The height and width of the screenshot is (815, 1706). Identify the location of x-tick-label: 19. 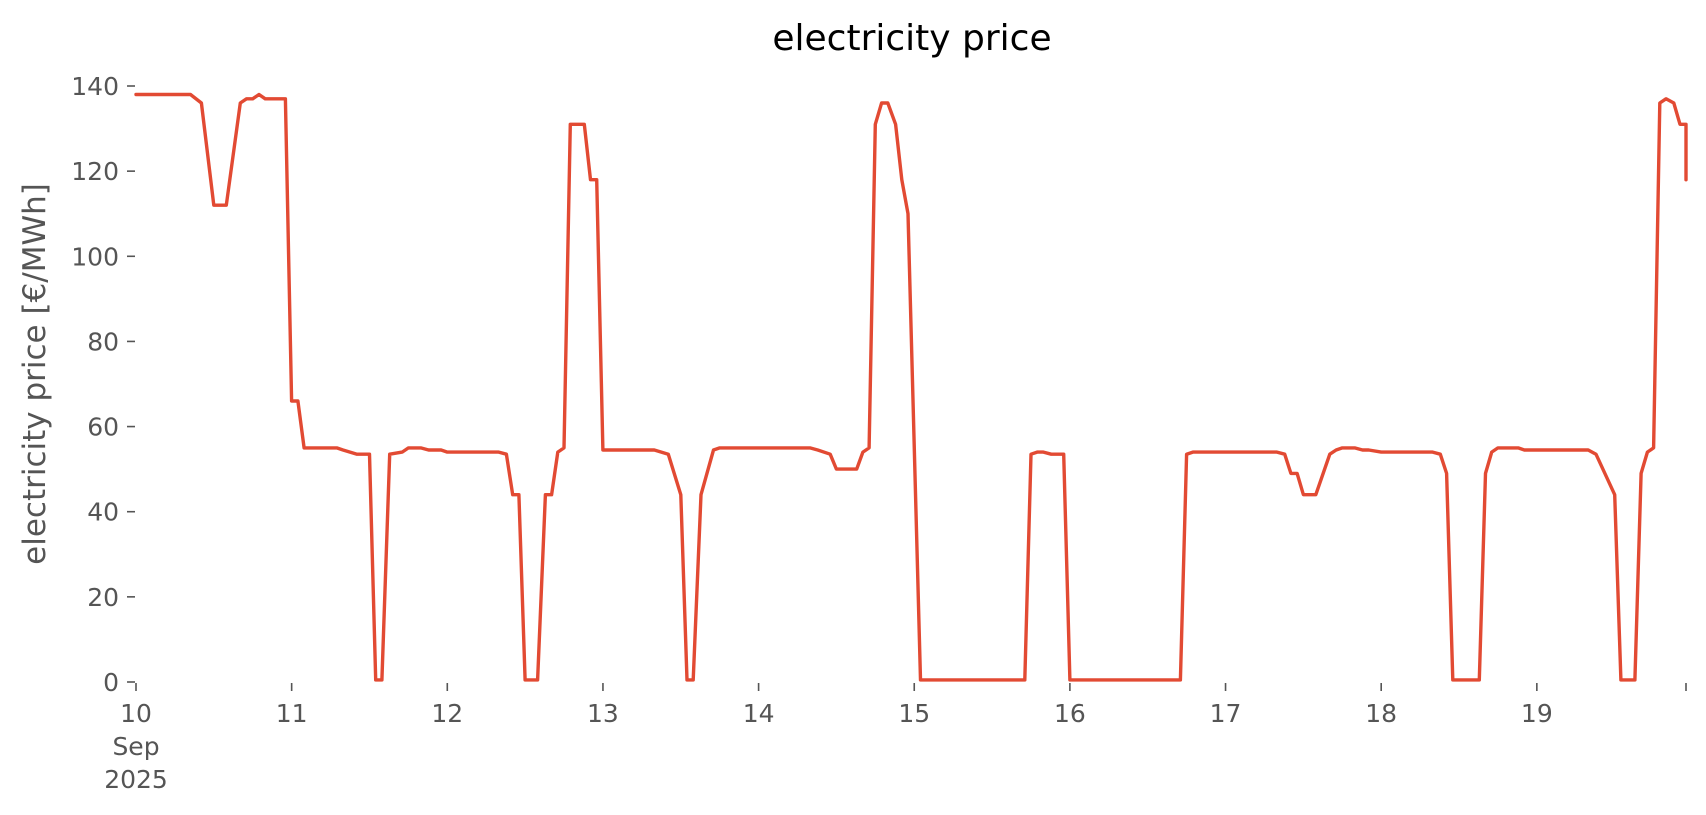
(1537, 713).